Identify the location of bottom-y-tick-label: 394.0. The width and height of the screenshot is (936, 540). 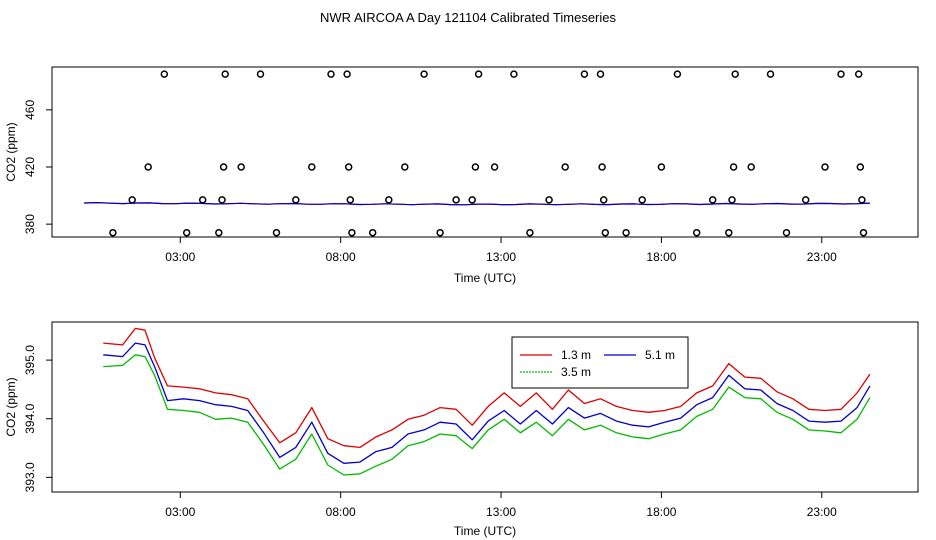
(30, 418).